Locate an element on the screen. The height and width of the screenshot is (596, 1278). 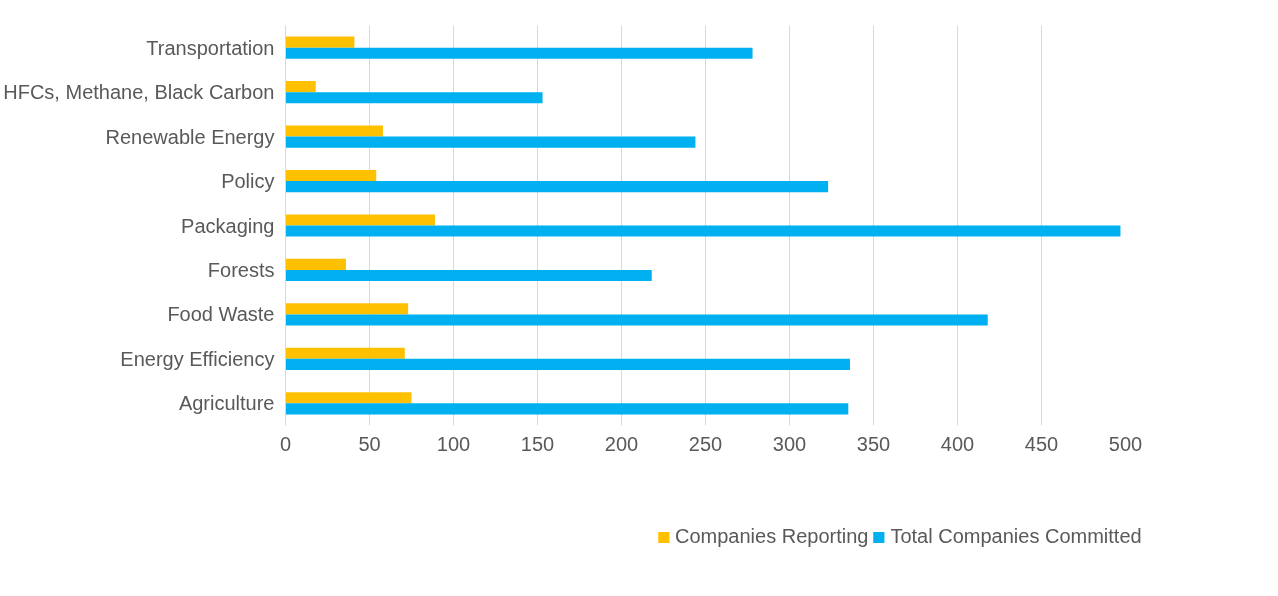
legend-label: Companies Reporting is located at coordinates (772, 536).